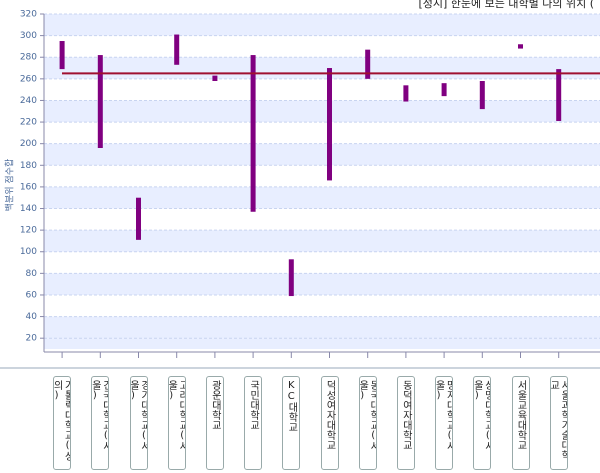  I want to click on x-tick-label: 상명대학교(서울), so click(482, 423).